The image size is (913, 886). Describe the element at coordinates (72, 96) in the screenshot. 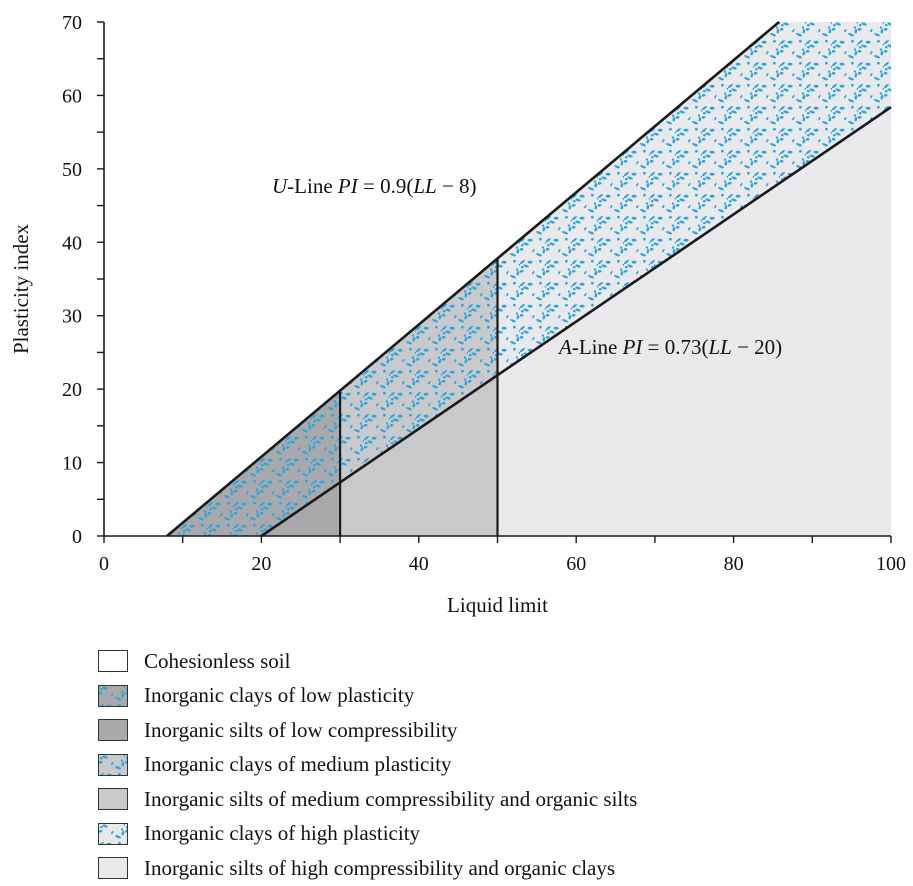

I see `y-tick-label: 60` at that location.